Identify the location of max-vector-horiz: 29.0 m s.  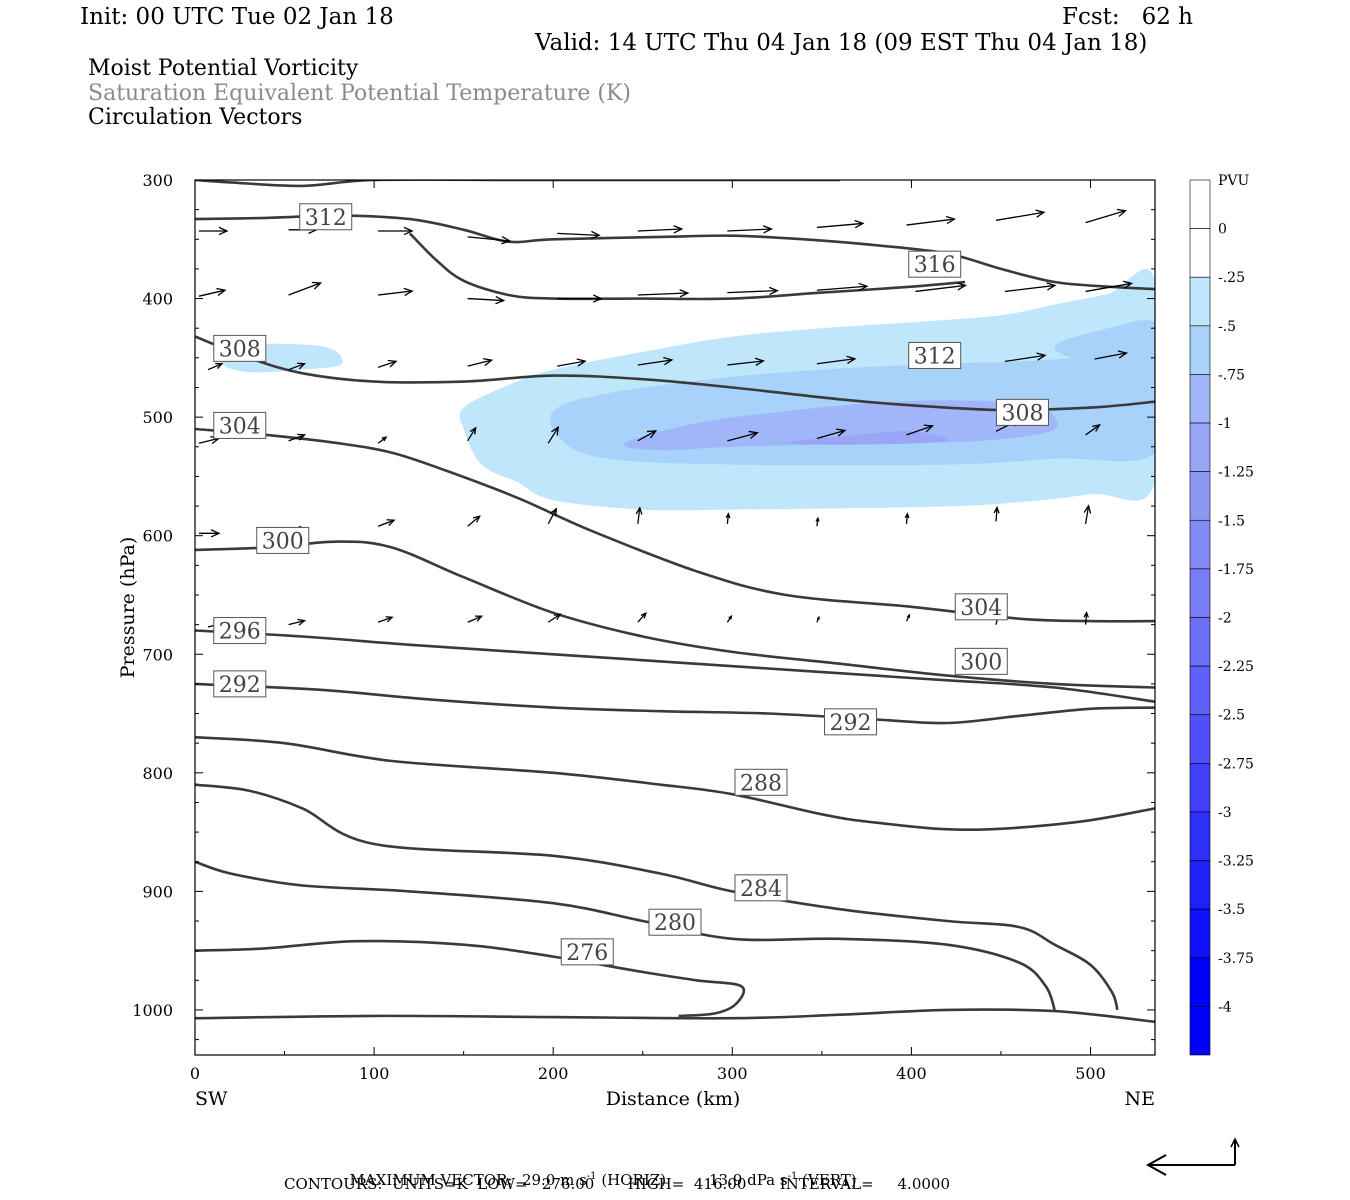
(554, 1180).